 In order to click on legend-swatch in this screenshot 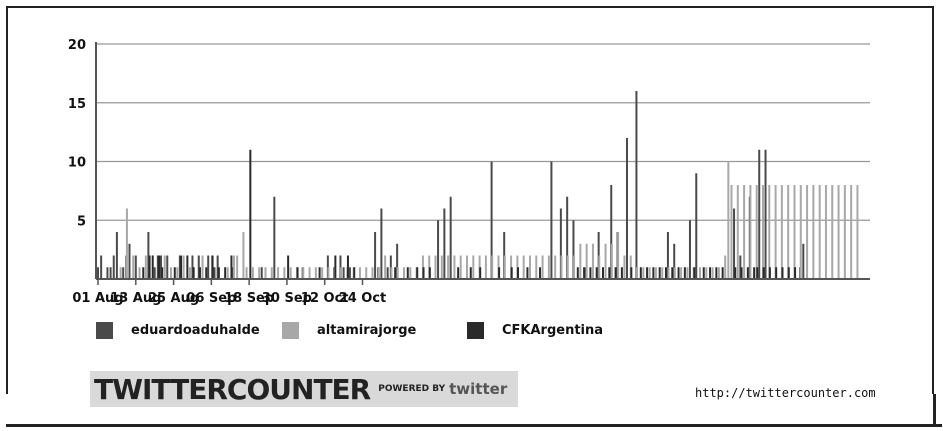, I will do `click(290, 330)`.